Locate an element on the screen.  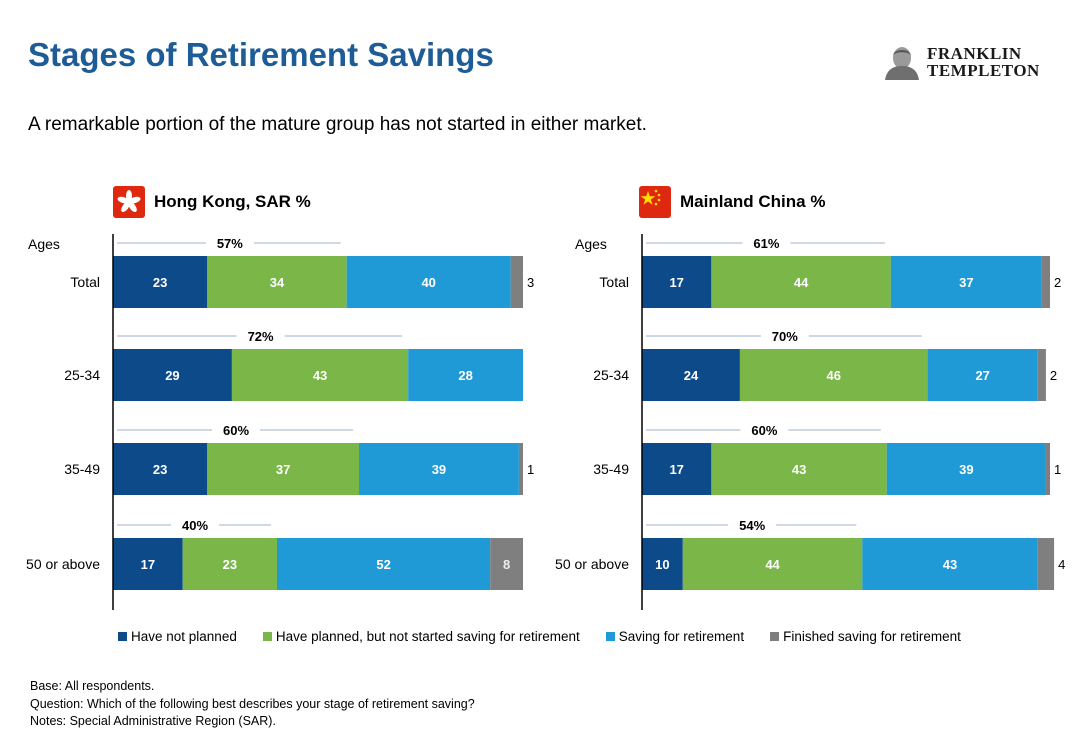
cumulative-annotation: 70% is located at coordinates (785, 336).